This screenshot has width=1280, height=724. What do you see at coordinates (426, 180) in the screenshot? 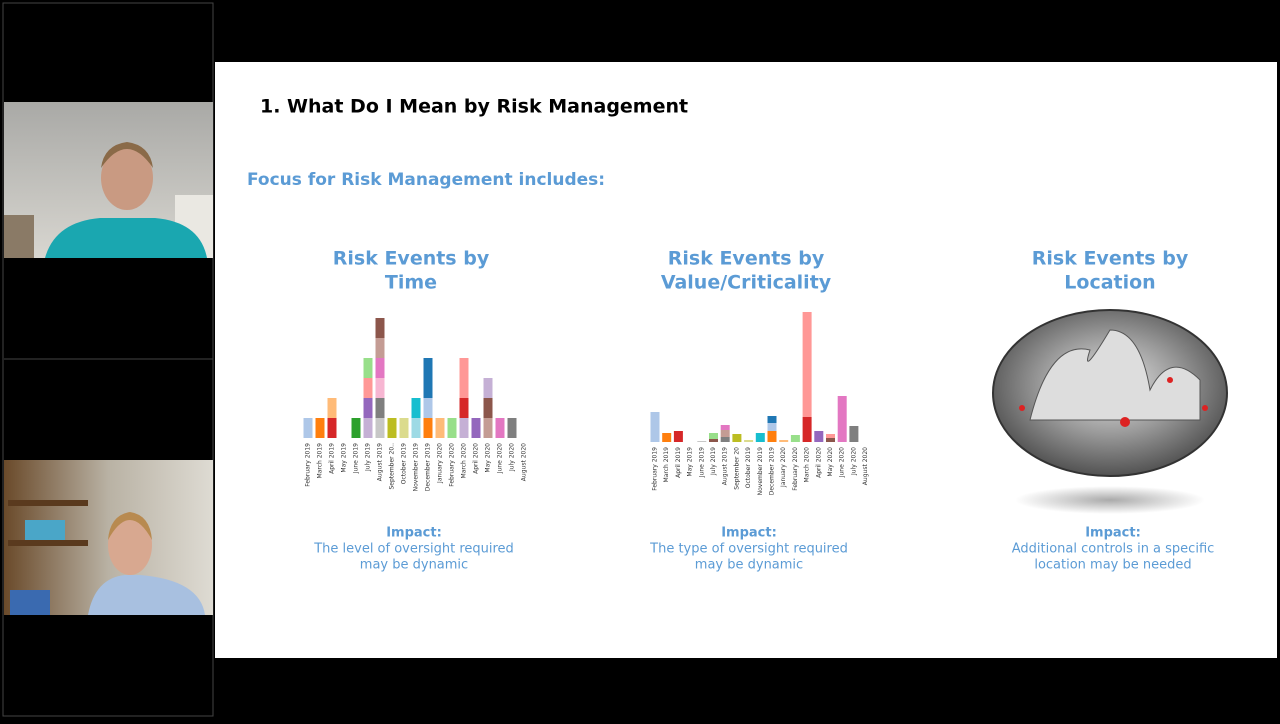
I see `slide-subtitle: Focus for Risk Management includes:` at bounding box center [426, 180].